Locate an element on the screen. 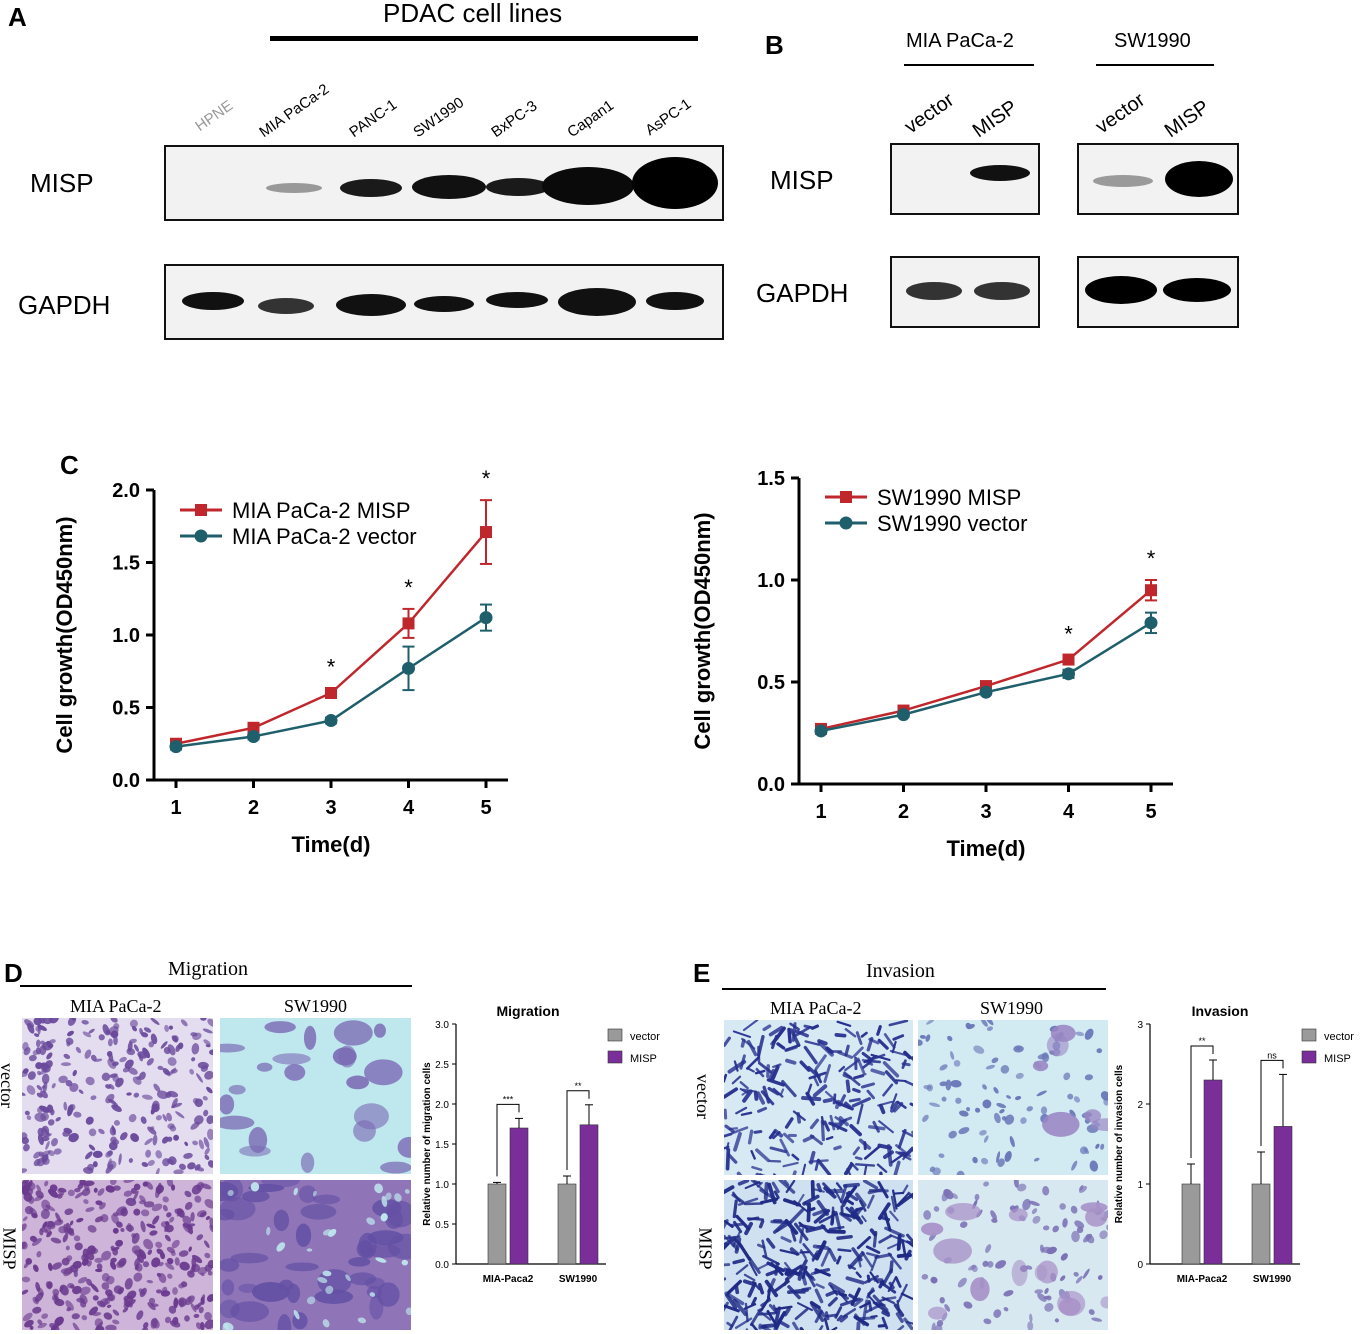  x-tick-label: 5 is located at coordinates (1150, 812).